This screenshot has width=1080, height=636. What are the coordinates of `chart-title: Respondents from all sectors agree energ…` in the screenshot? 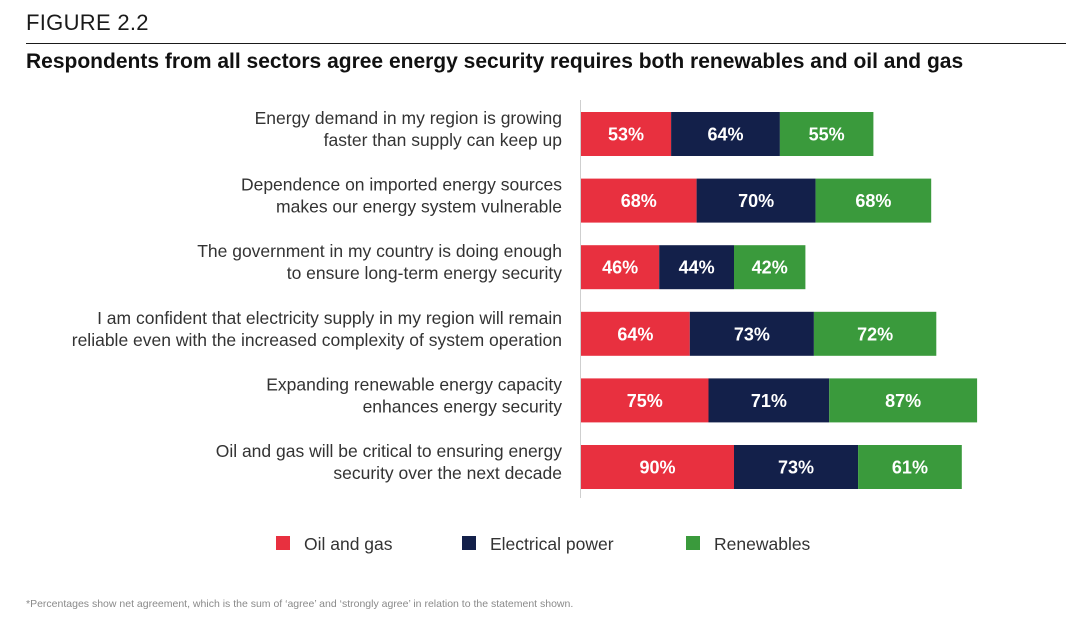 It's located at (495, 61).